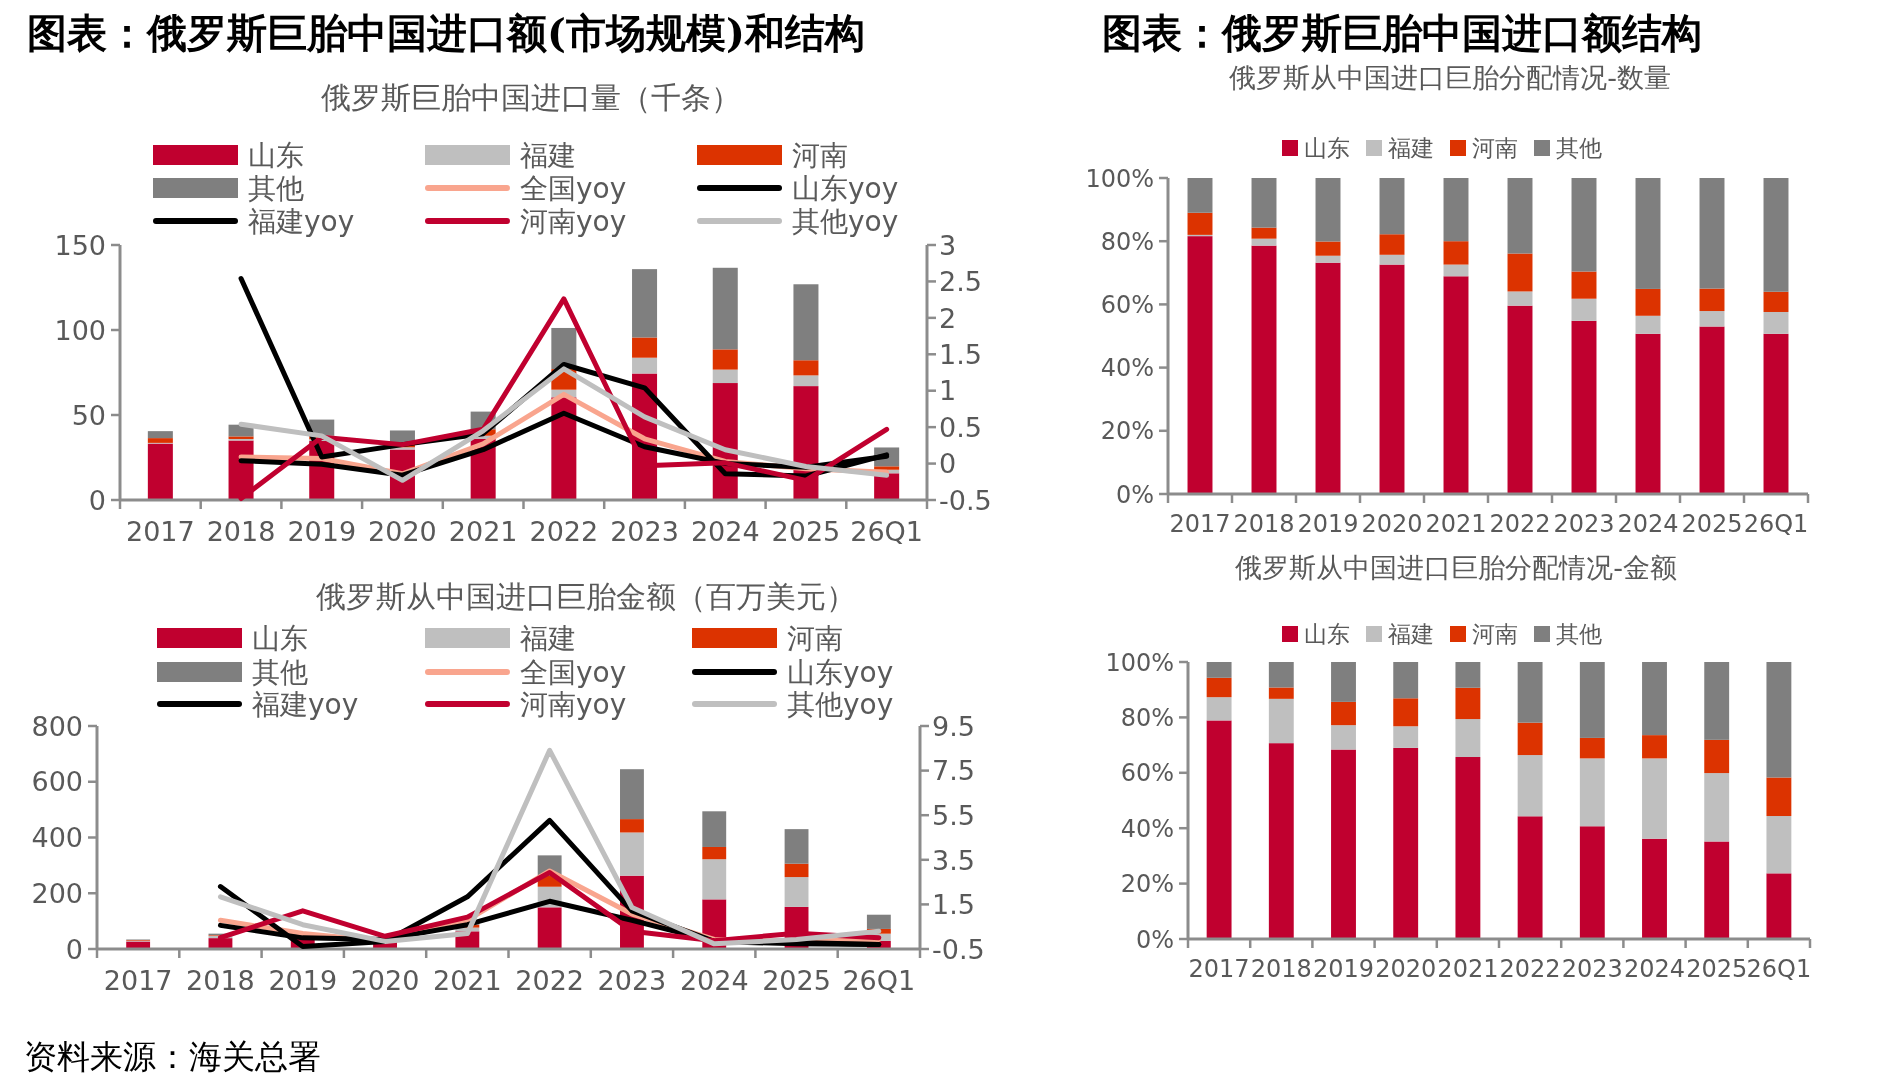 The height and width of the screenshot is (1091, 1894). Describe the element at coordinates (948, 245) in the screenshot. I see `y2-tick-label: 3` at that location.